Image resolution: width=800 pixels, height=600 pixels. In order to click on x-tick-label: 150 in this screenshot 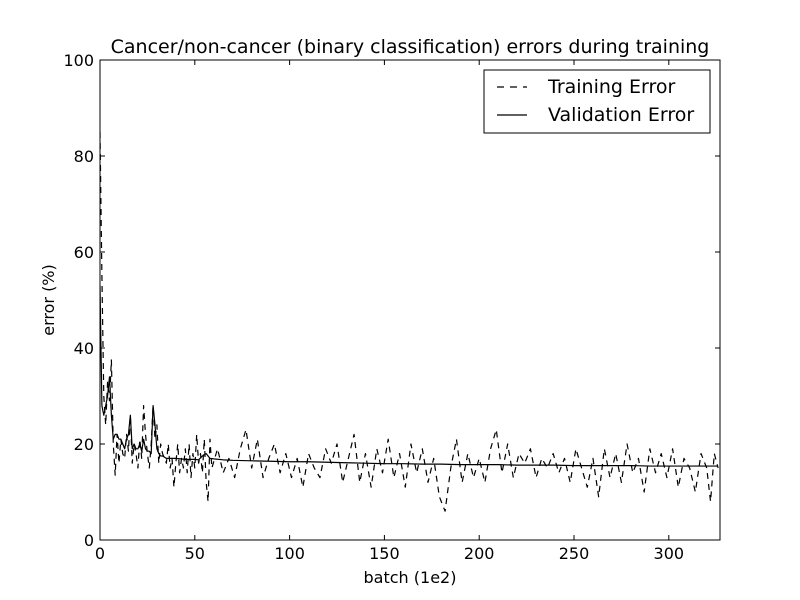, I will do `click(384, 553)`.